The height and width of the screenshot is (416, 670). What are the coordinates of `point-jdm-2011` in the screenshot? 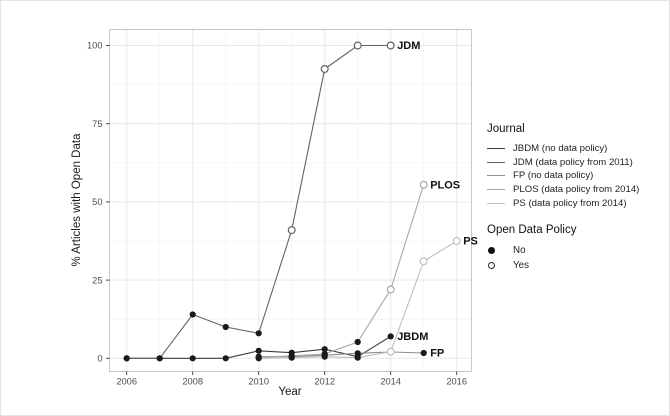 It's located at (291, 230).